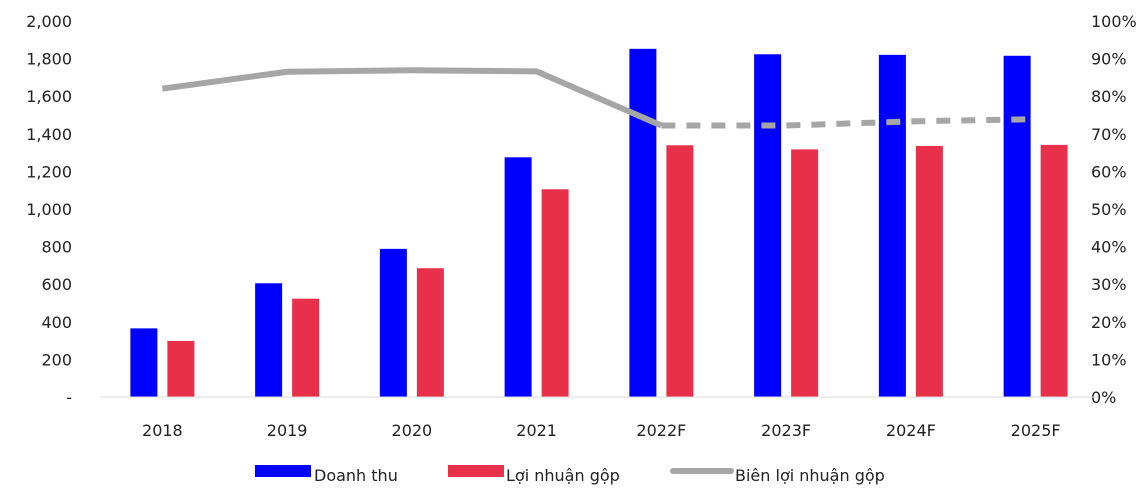 The width and height of the screenshot is (1148, 493). What do you see at coordinates (69, 397) in the screenshot?
I see `left-axis-tick-label: -` at bounding box center [69, 397].